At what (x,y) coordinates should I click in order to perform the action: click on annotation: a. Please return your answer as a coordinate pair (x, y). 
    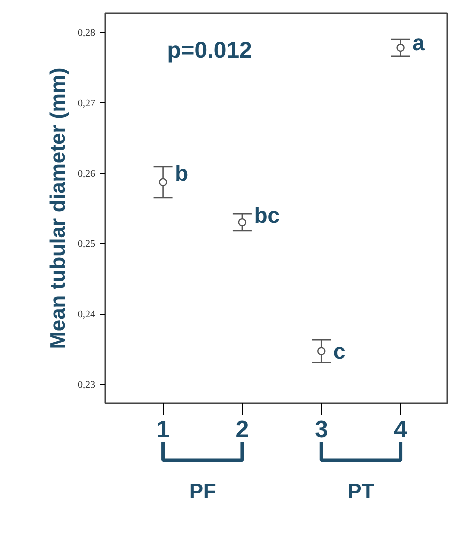
    Looking at the image, I should click on (419, 43).